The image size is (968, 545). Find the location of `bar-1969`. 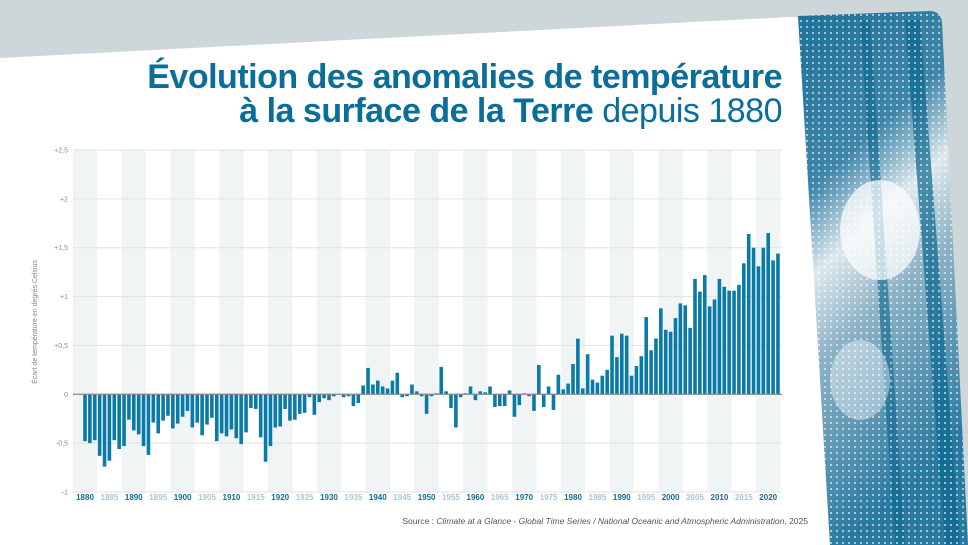

bar-1969 is located at coordinates (519, 400).